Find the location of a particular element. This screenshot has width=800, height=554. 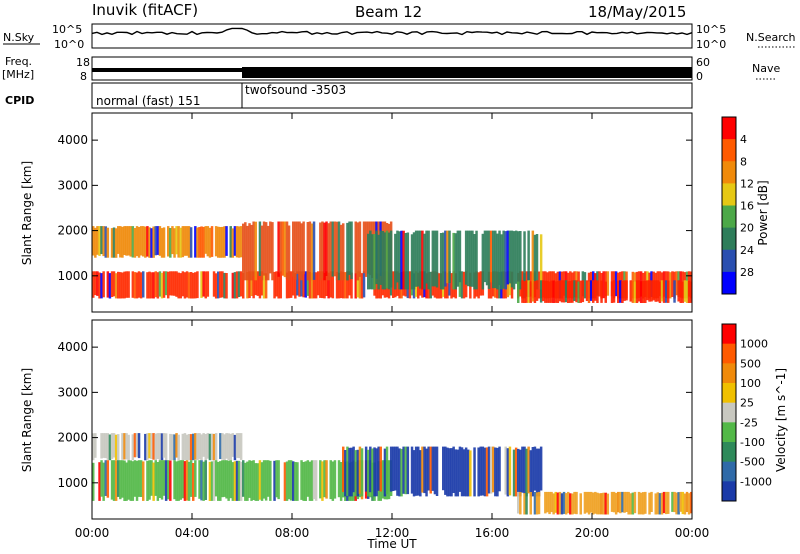

velocity-colorbar-label: Velocity [m s^-1] is located at coordinates (781, 420).